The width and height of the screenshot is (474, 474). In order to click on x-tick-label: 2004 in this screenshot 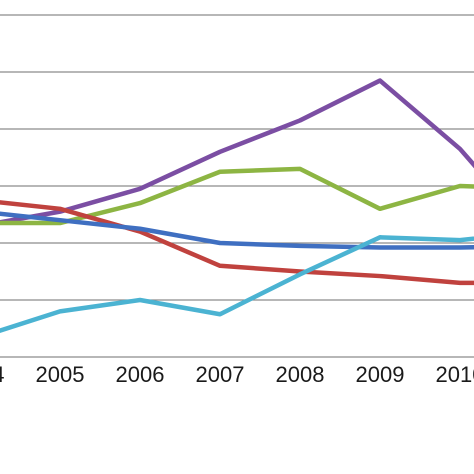, I will do `click(2, 374)`.